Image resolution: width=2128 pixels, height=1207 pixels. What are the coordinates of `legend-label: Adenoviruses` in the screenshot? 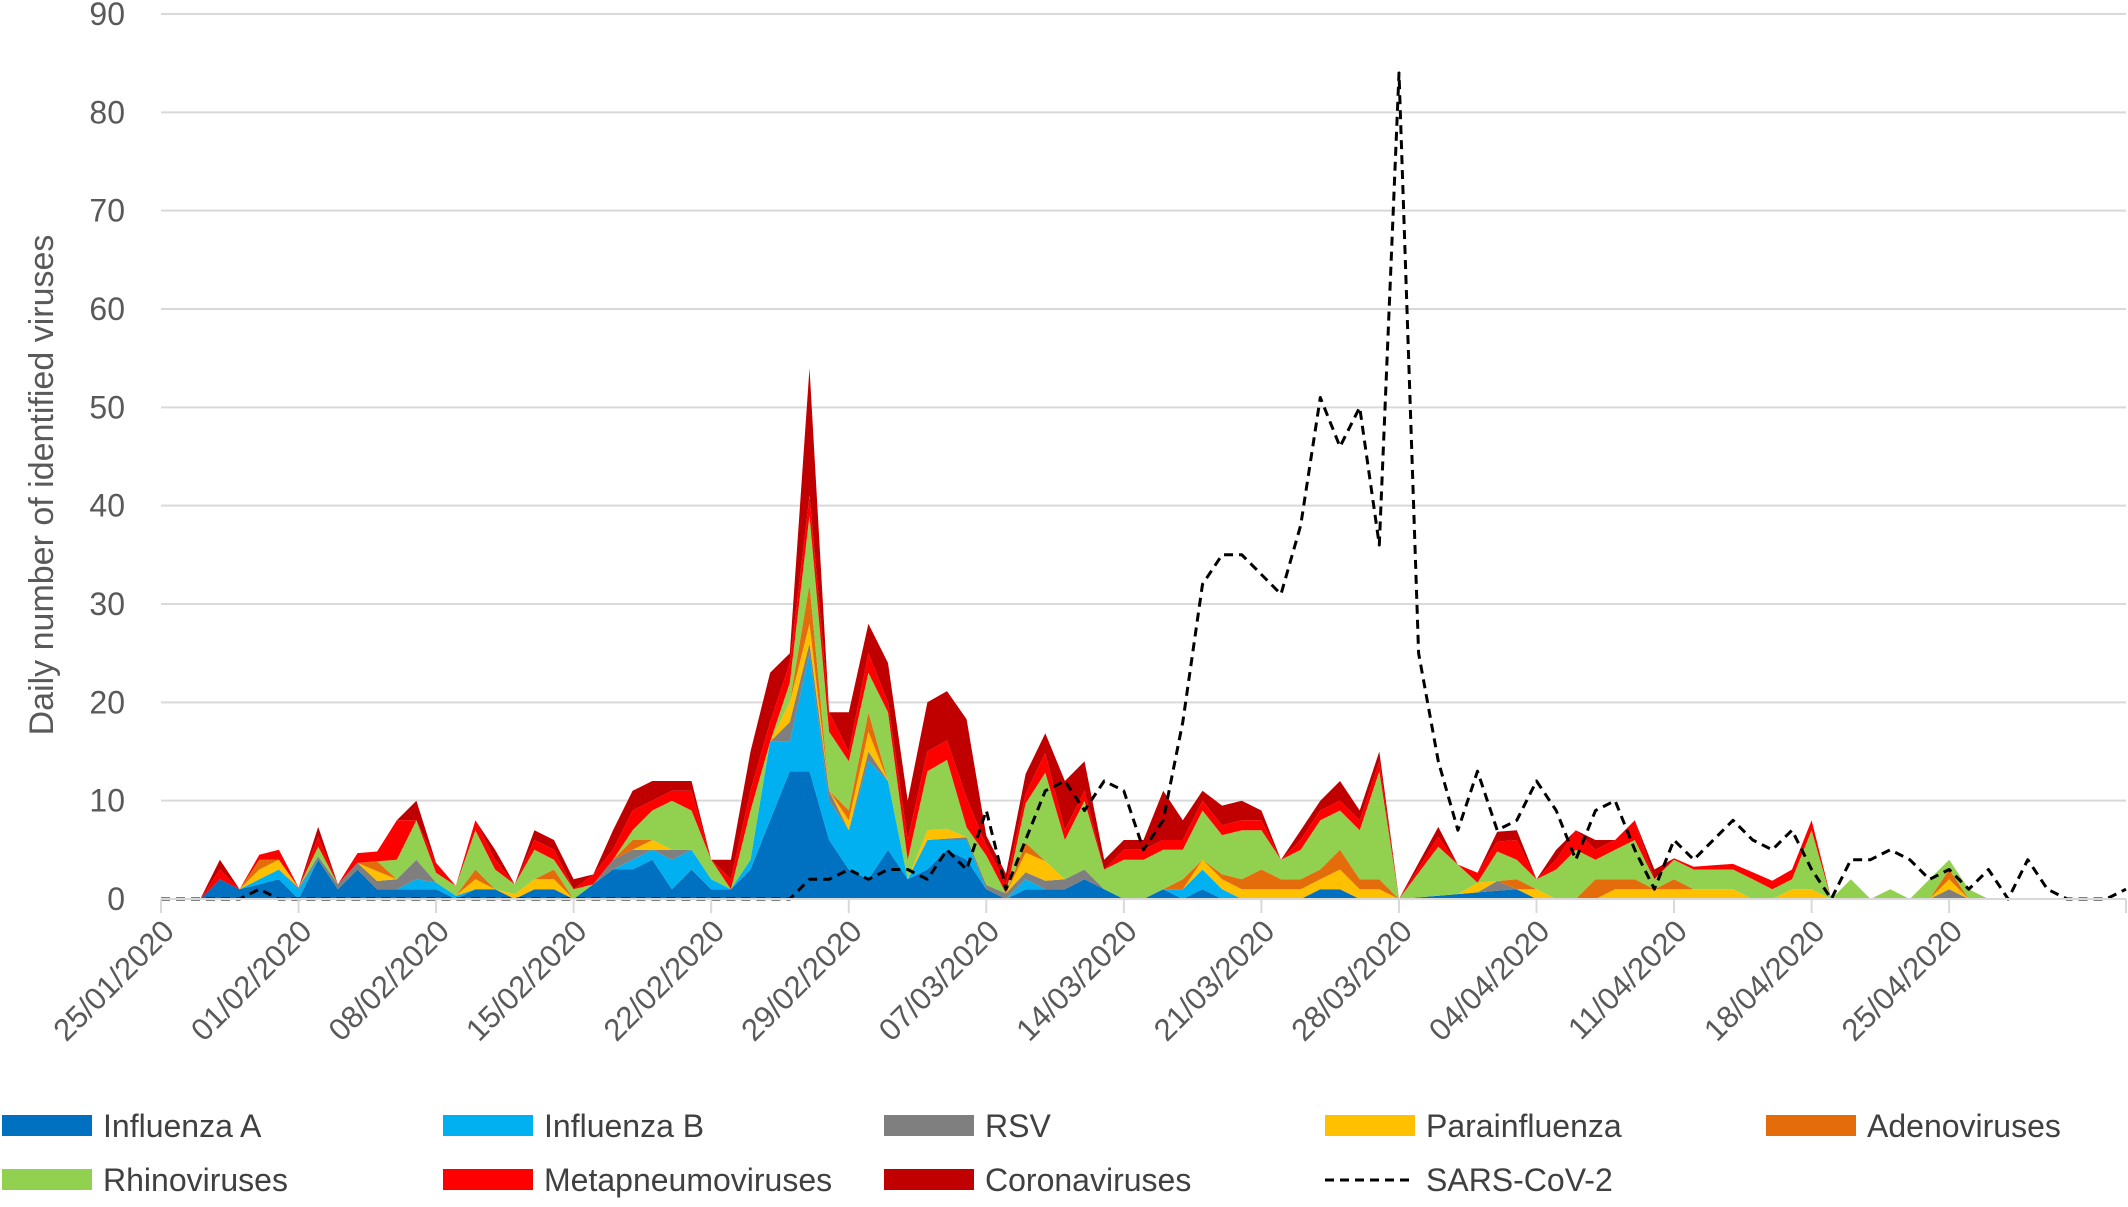 It's located at (1964, 1126).